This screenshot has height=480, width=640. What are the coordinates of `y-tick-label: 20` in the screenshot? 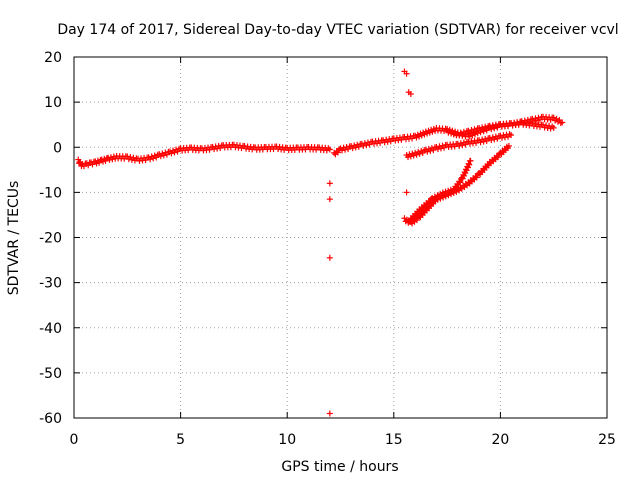 It's located at (53, 58).